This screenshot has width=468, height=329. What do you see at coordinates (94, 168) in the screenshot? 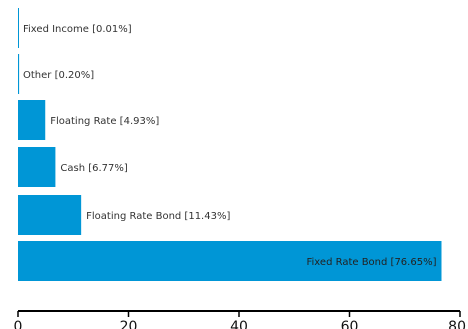
I see `bar-label-cash: Cash [6.77%]` at bounding box center [94, 168].